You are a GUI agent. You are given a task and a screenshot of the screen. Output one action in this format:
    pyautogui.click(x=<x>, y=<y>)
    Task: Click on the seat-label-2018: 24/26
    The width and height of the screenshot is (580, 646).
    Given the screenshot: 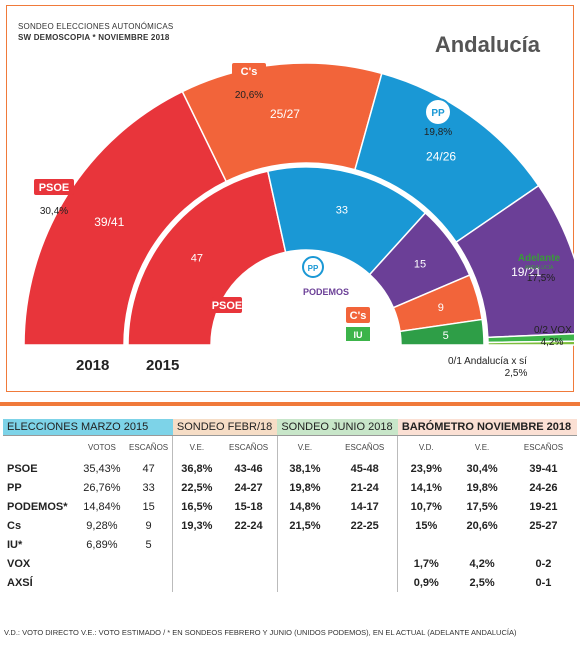 What is the action you would take?
    pyautogui.click(x=441, y=156)
    